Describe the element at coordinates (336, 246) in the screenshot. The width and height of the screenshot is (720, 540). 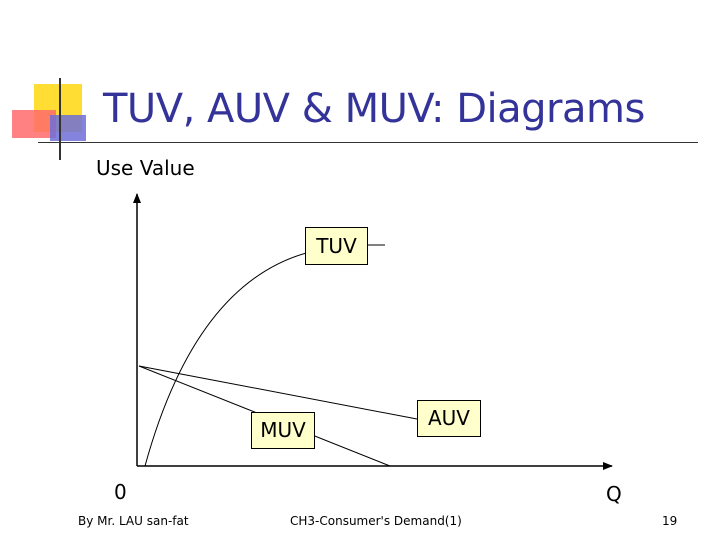
I see `tuv-curve-label: TUV` at that location.